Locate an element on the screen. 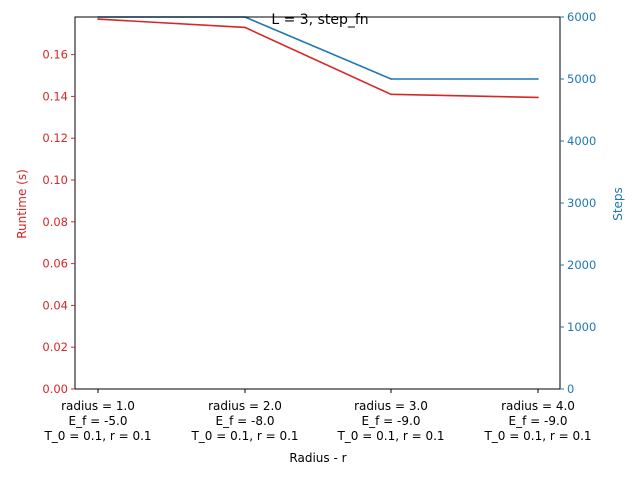  x-tick-label: radius = 2.0 E_f = -8.0 T_0 = 0.1, r = 0.1 is located at coordinates (244, 421).